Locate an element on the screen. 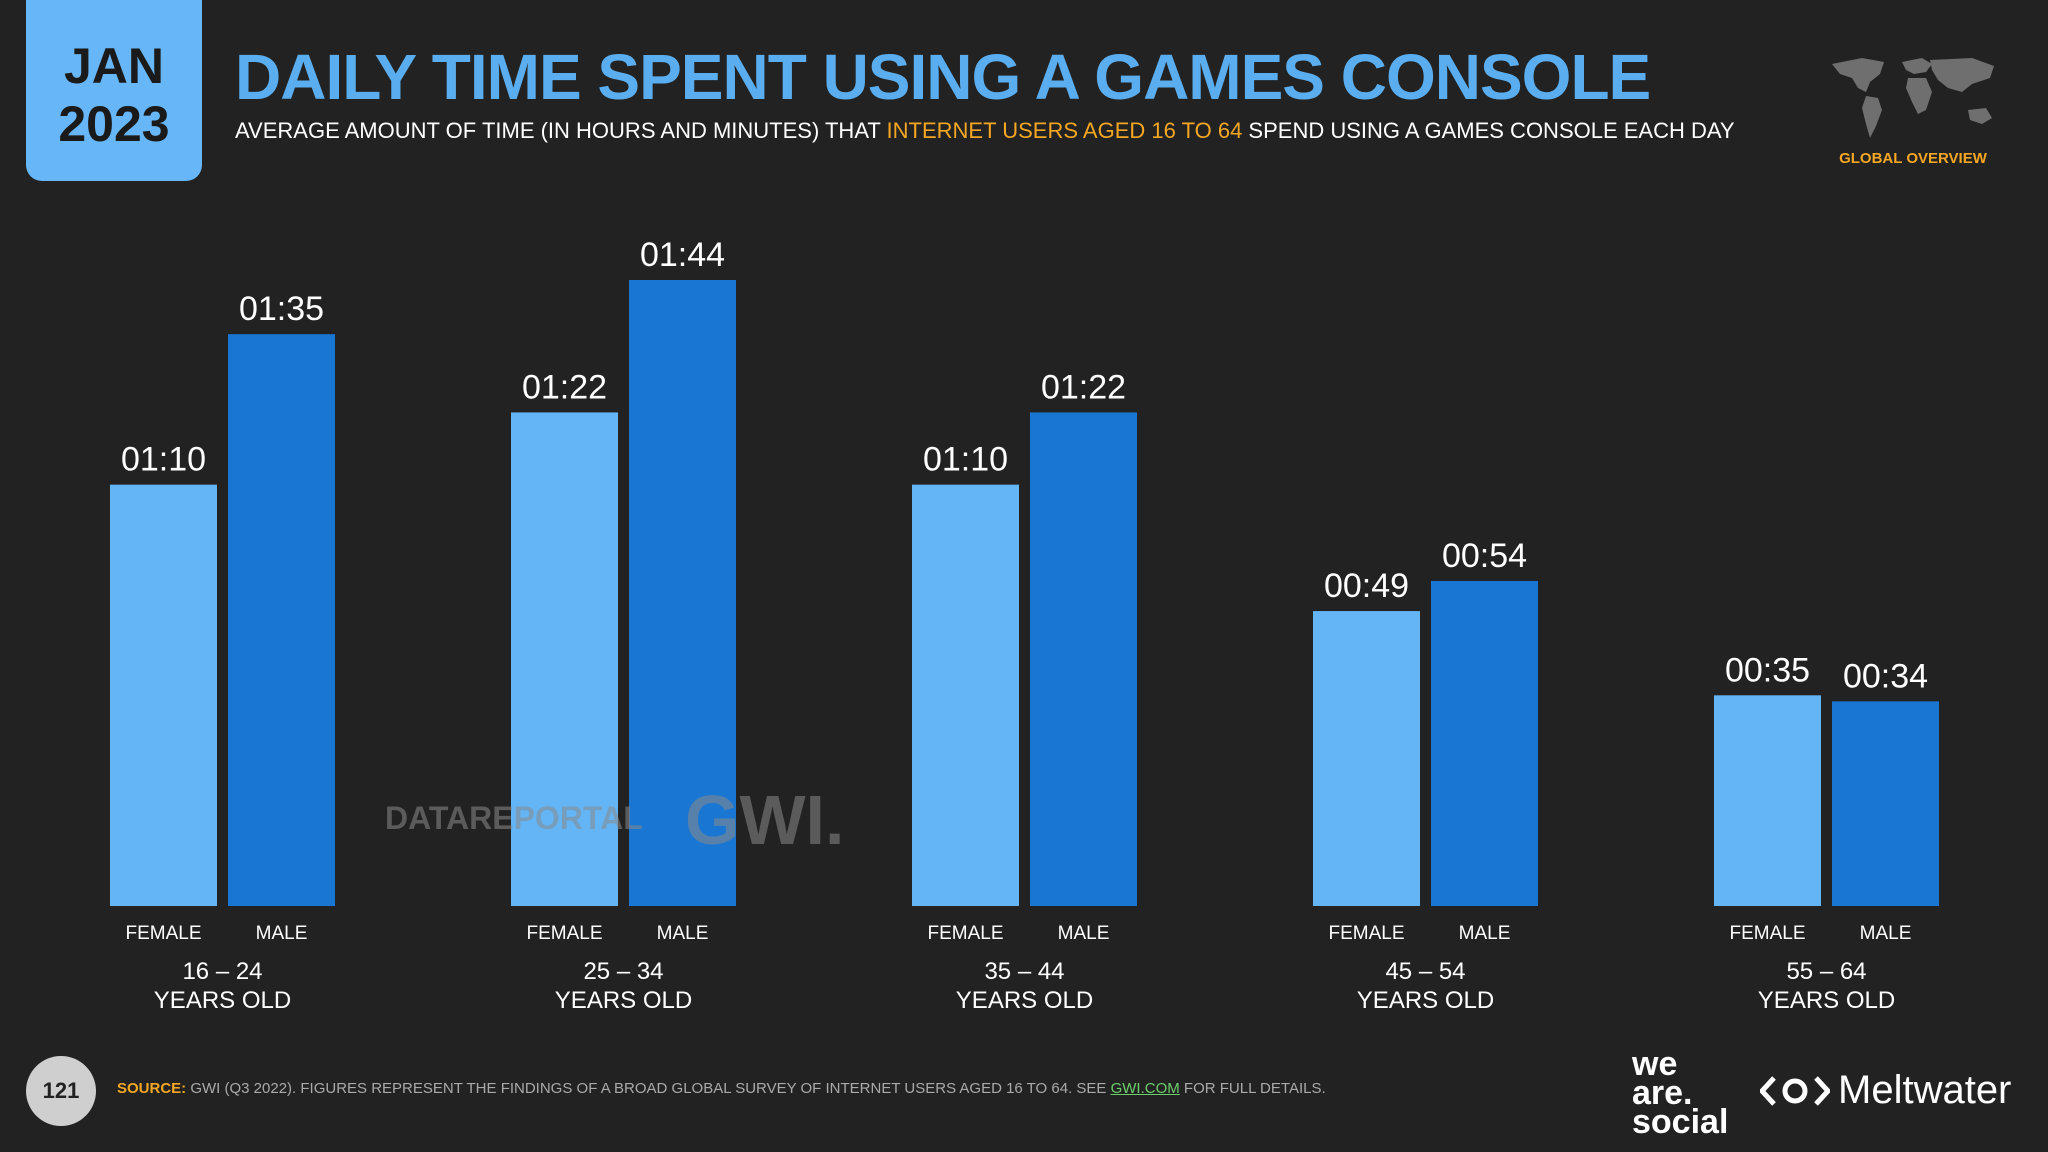 This screenshot has width=2048, height=1152. region-label: GLOBAL OVERVIEW is located at coordinates (1913, 158).